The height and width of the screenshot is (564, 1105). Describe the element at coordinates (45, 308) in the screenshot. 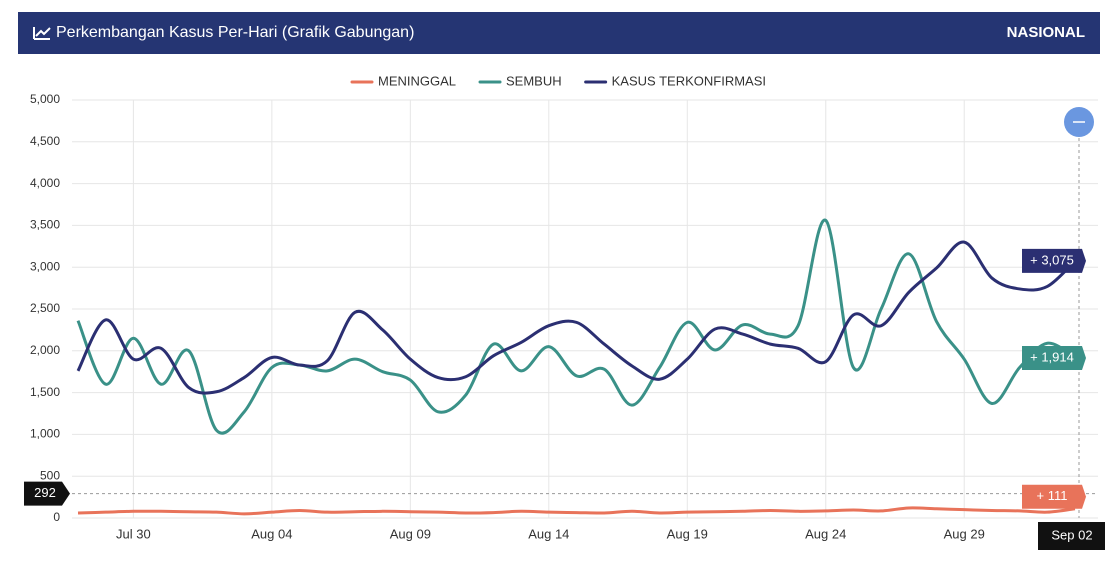

I see `y-tick-label: 2,500` at that location.